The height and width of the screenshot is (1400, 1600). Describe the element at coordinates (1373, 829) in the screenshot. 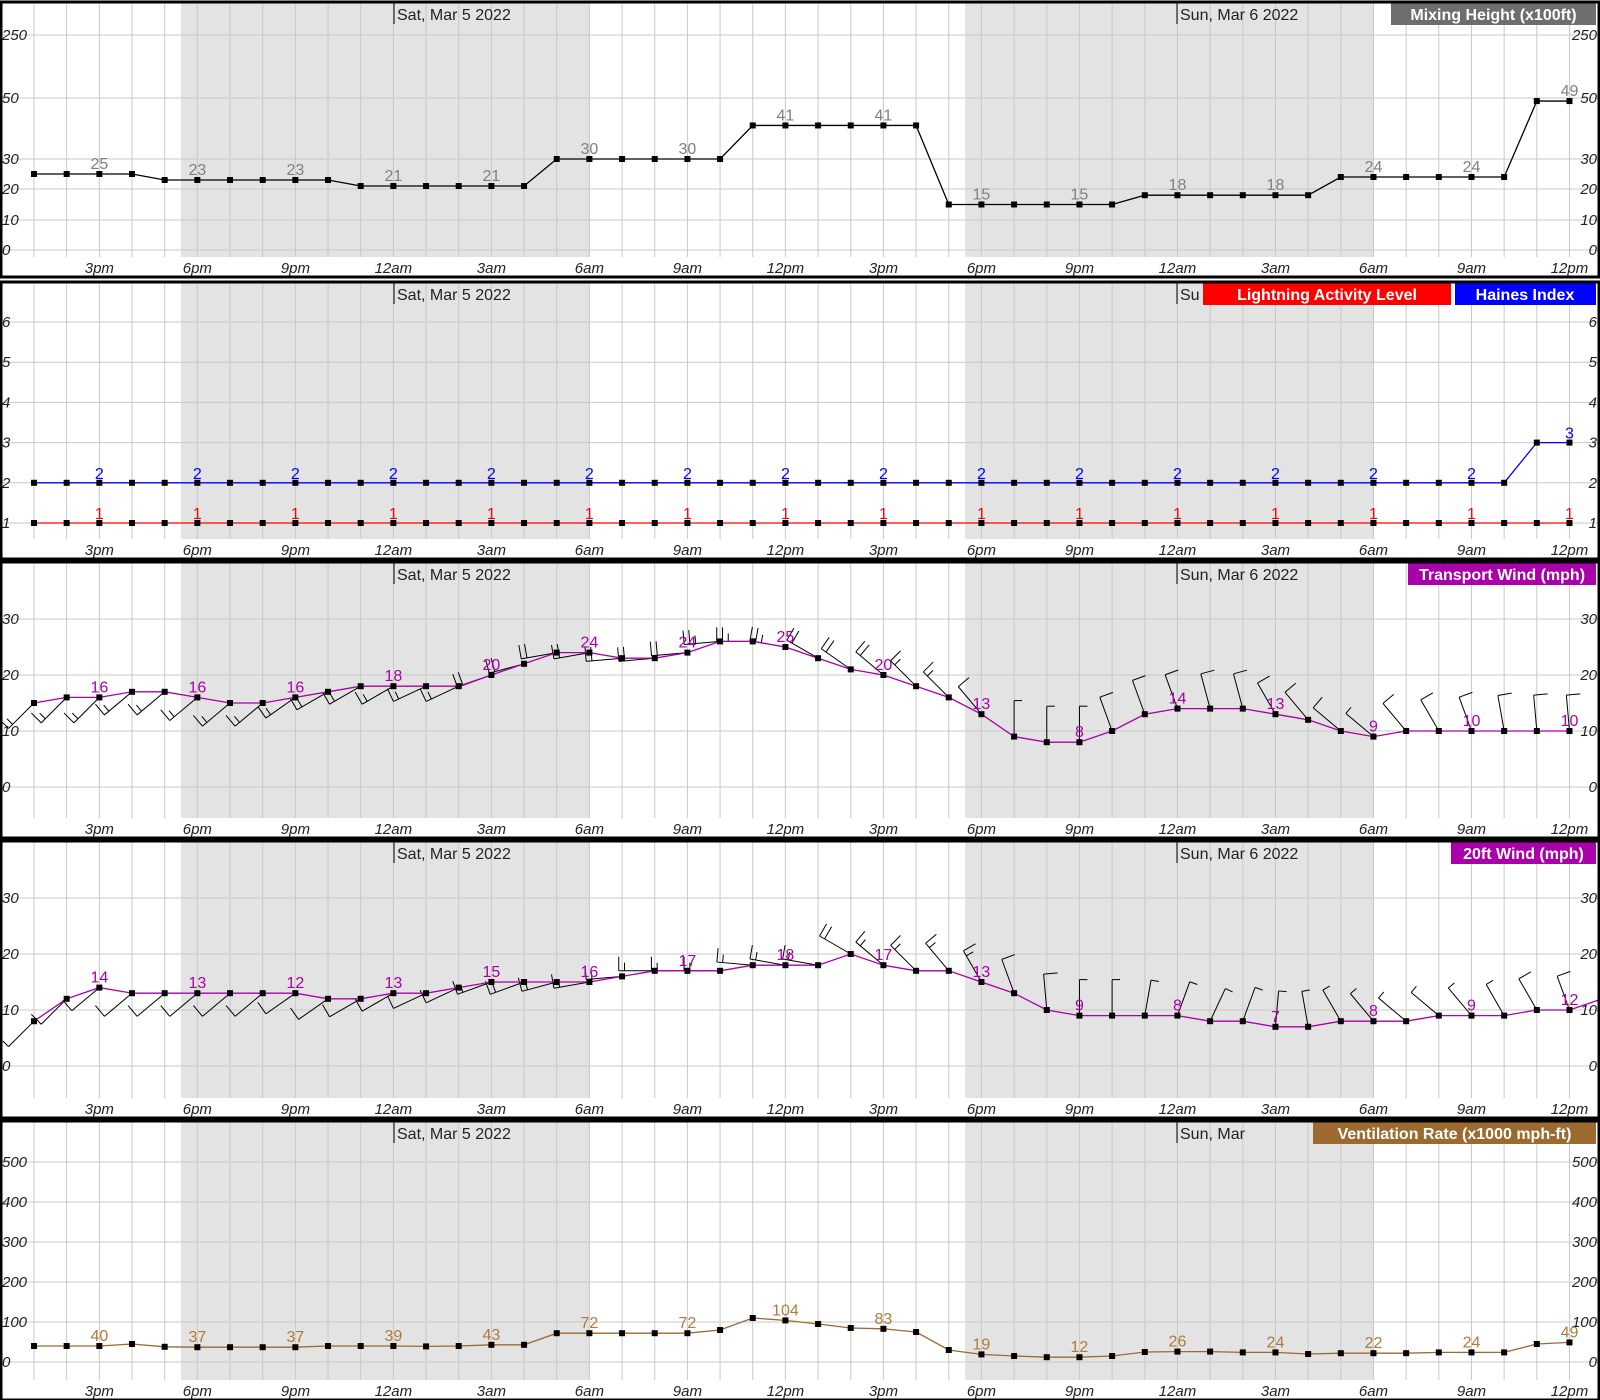

I see `time-tick-label: 6am` at that location.